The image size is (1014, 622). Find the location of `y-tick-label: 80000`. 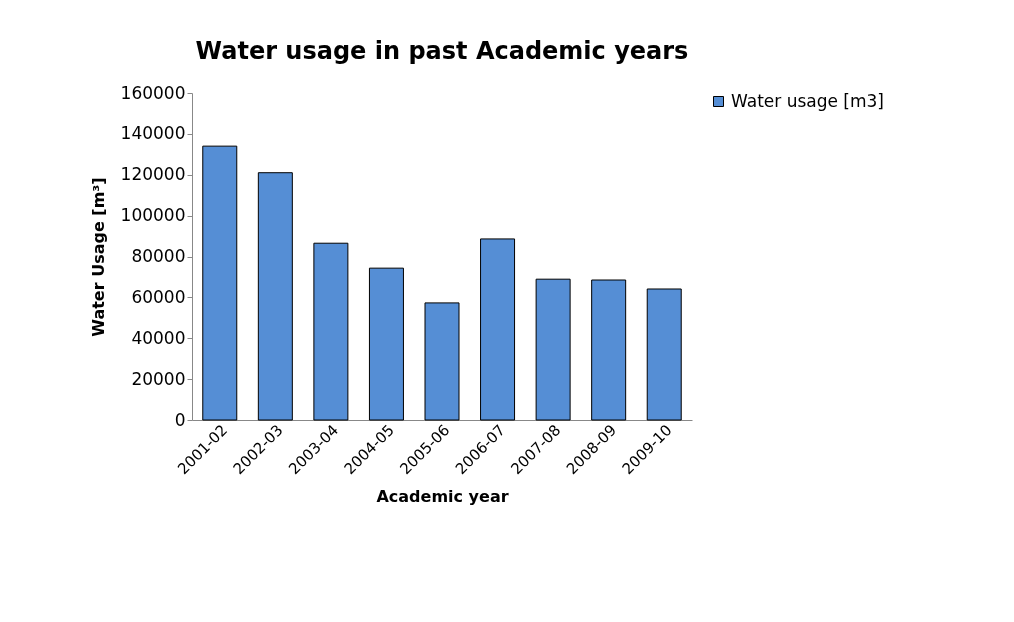

y-tick-label: 80000 is located at coordinates (158, 256).